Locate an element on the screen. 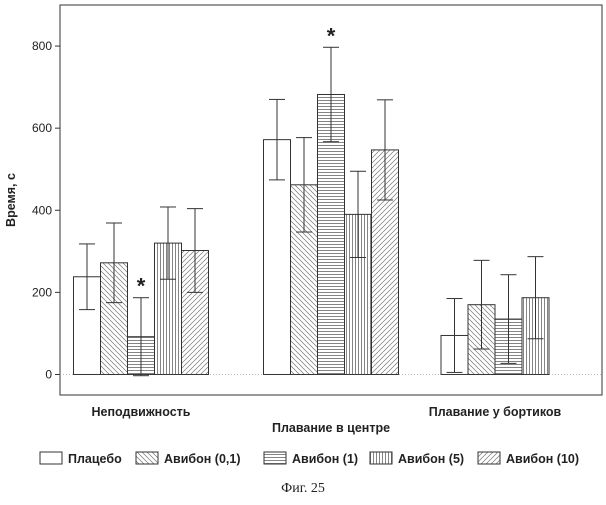  y-tick-label: 400 is located at coordinates (42, 210).